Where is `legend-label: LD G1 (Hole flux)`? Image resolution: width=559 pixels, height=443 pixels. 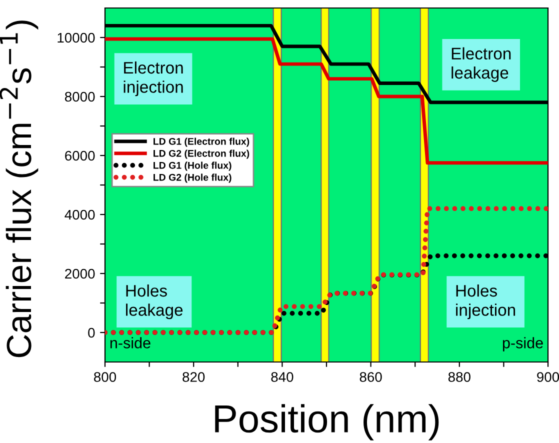
legend-label: LD G1 (Hole flux) is located at coordinates (193, 166).